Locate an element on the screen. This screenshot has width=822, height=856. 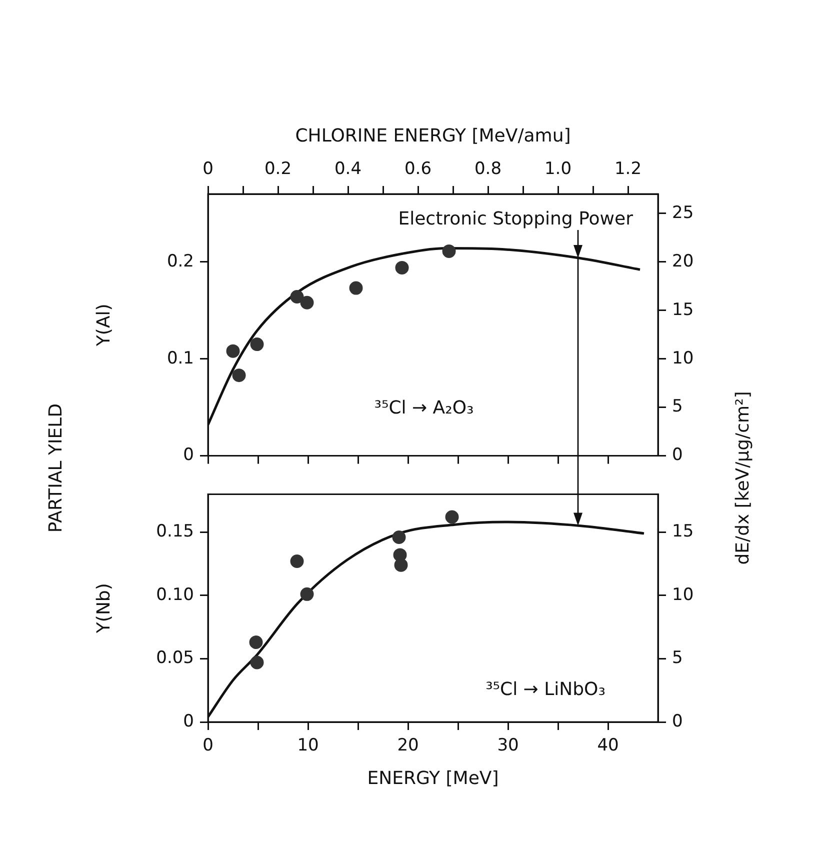
y-axis-title: Y(Al) is located at coordinates (103, 326).